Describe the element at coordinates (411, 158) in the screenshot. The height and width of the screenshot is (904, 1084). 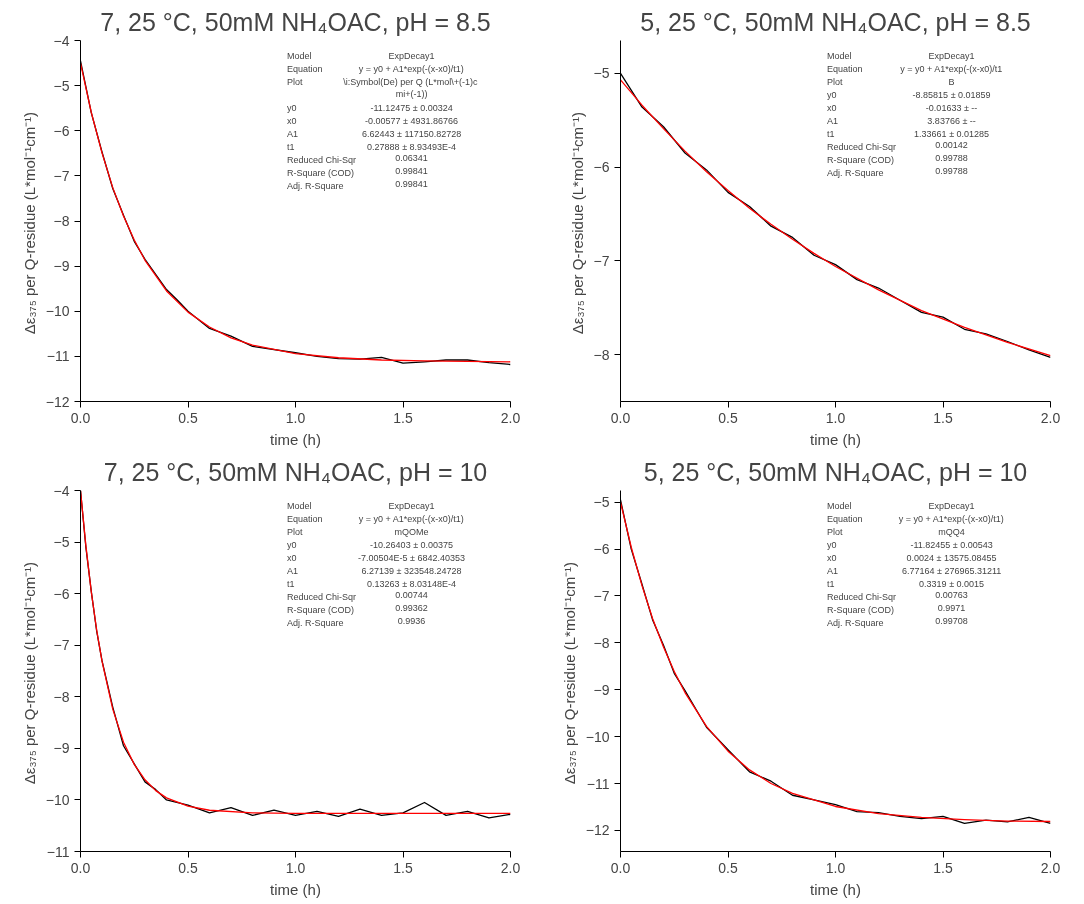
I see `annotation: 0.06341` at that location.